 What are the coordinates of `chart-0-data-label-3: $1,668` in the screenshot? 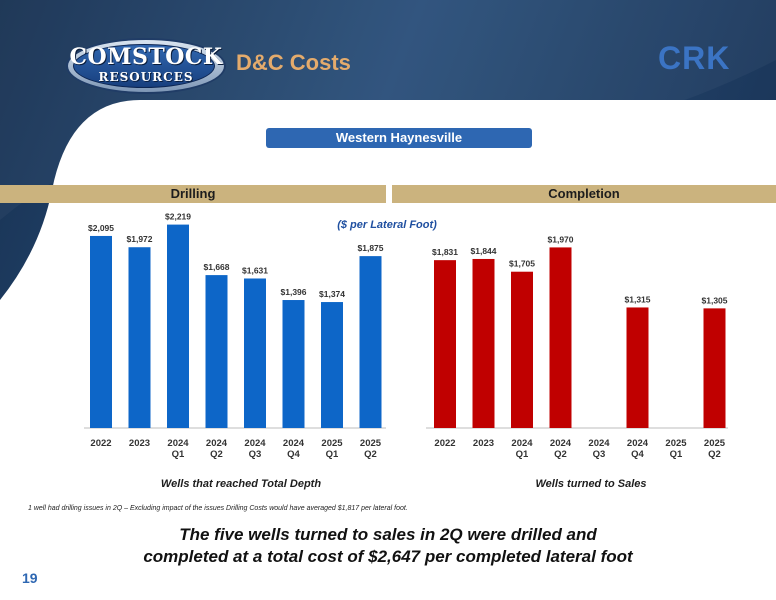 It's located at (217, 267).